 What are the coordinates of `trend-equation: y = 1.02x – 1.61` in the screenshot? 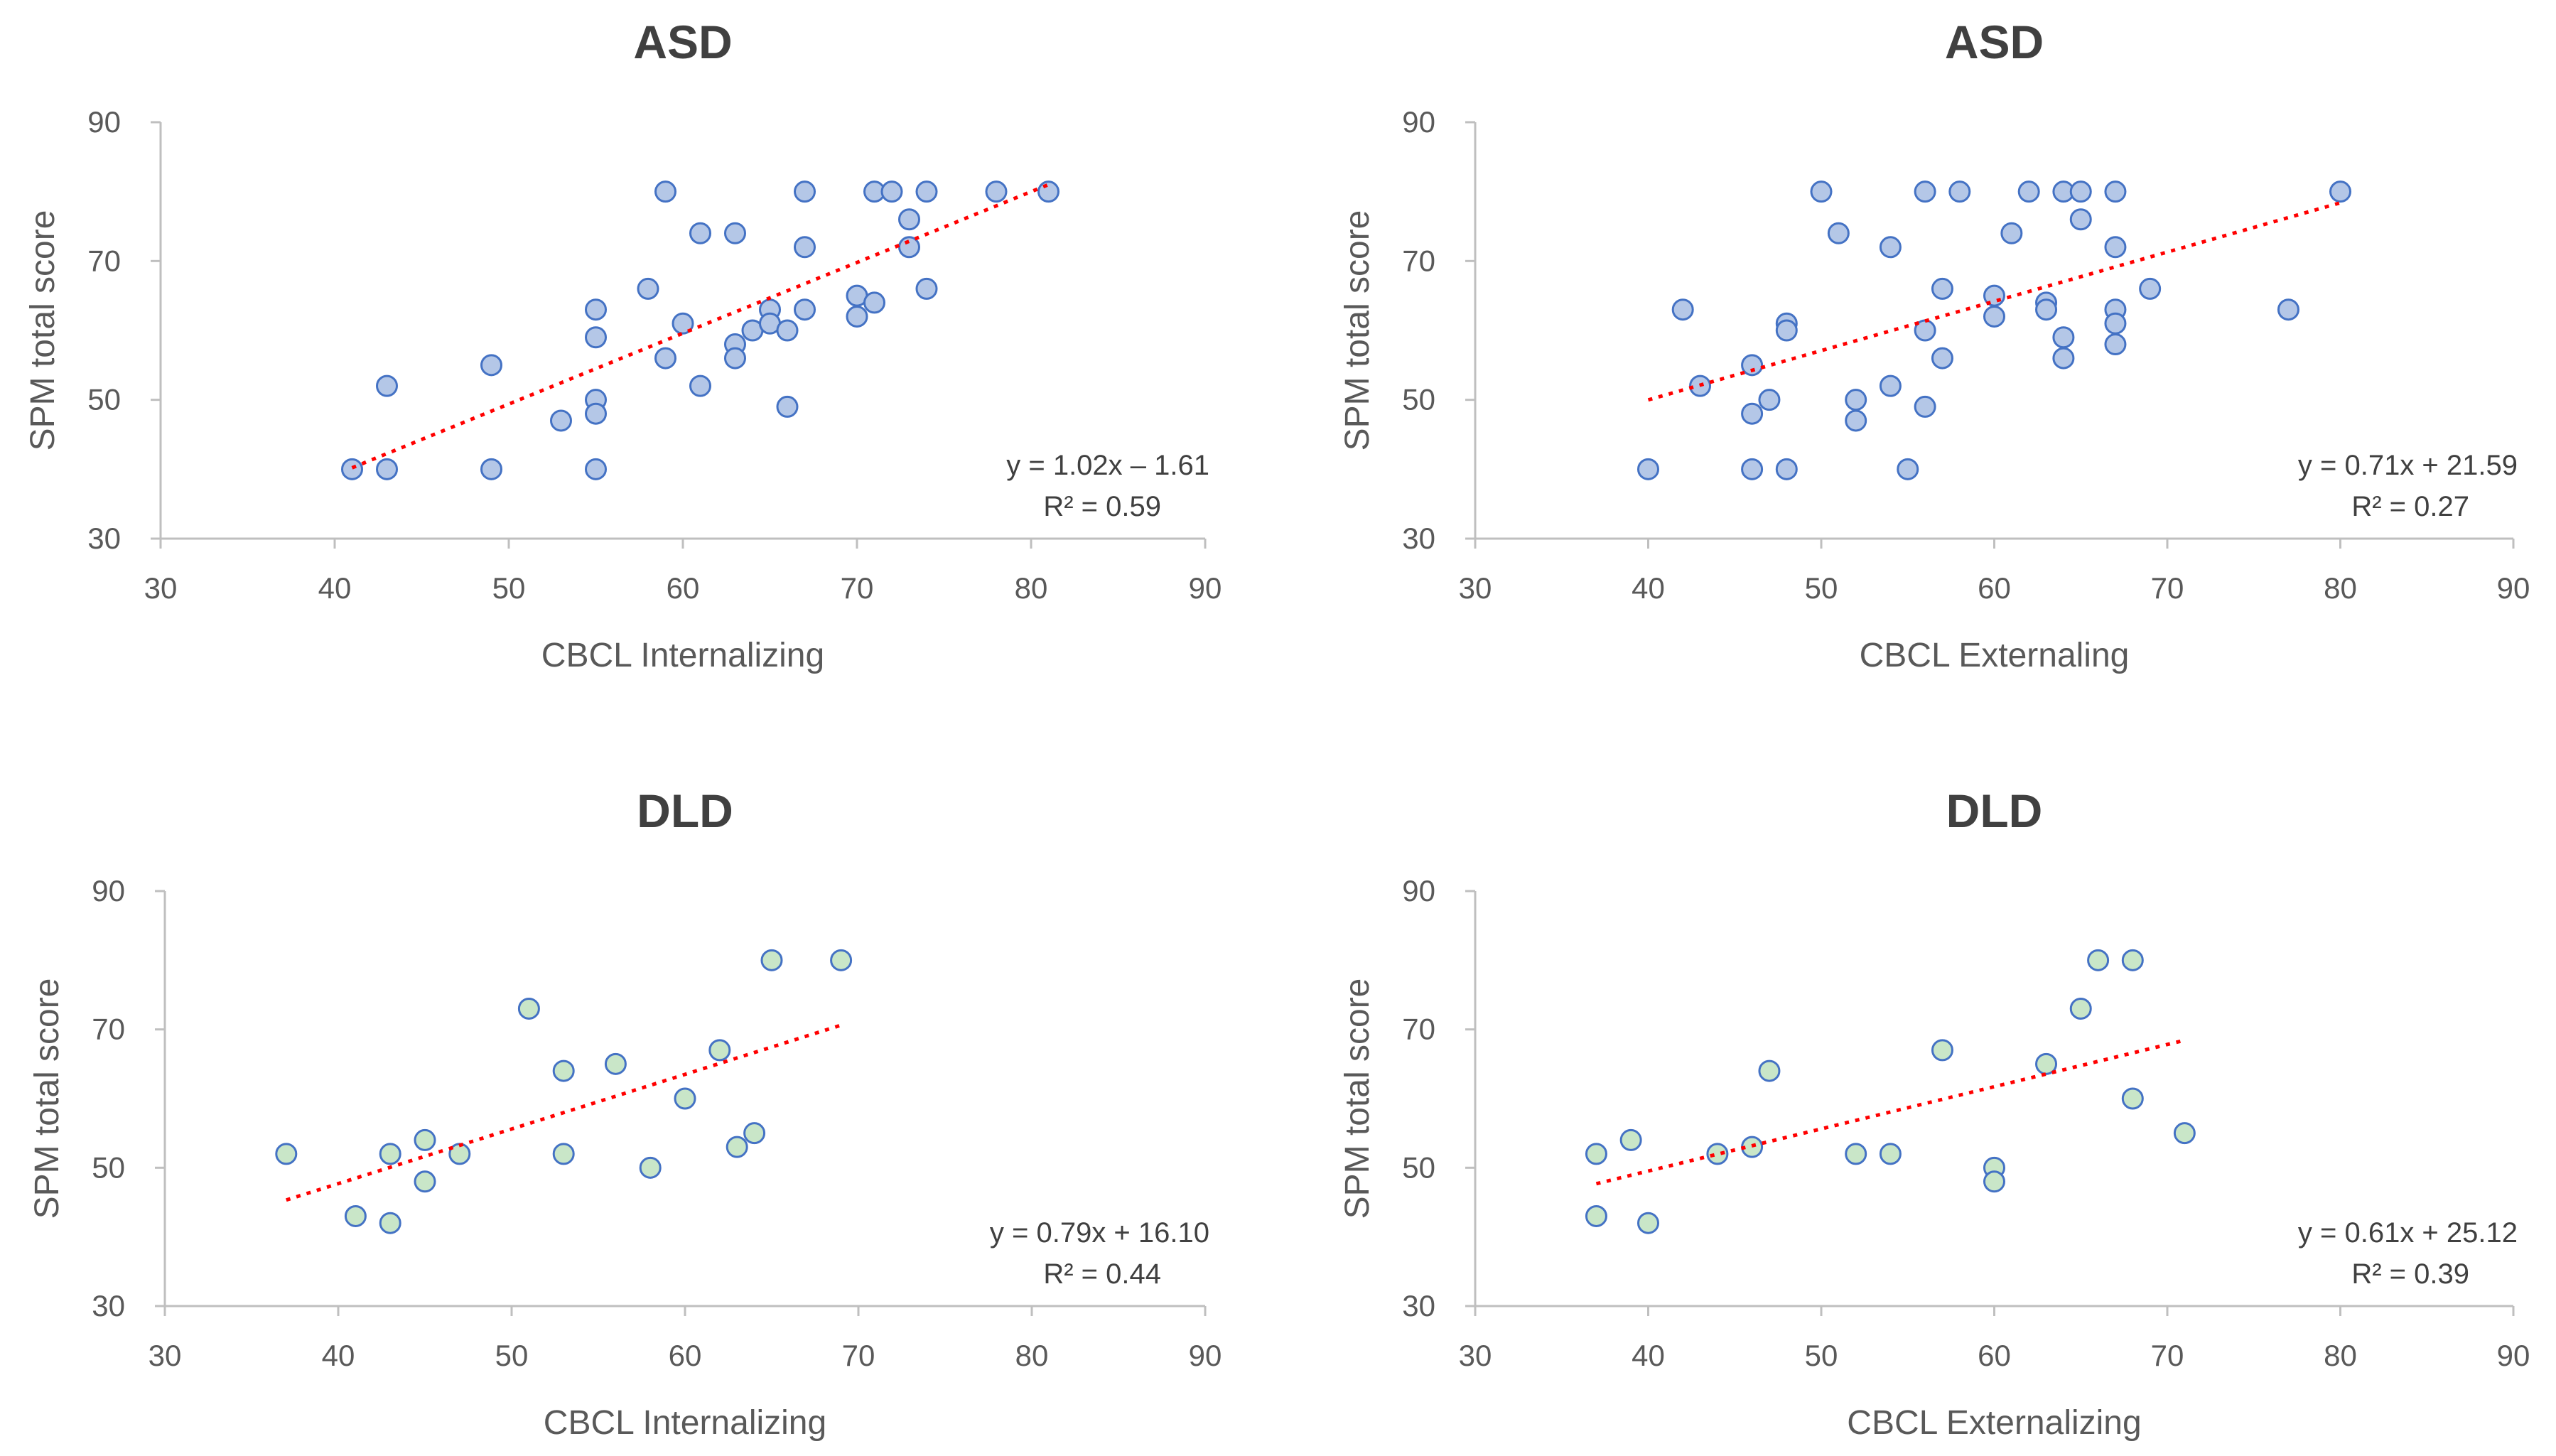 It's located at (1107, 466).